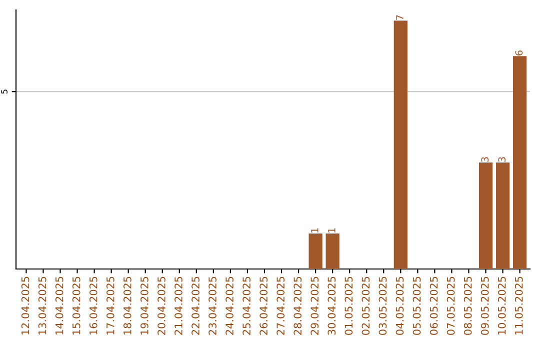 The width and height of the screenshot is (540, 340). What do you see at coordinates (4, 92) in the screenshot?
I see `y-tick-label: 5` at bounding box center [4, 92].